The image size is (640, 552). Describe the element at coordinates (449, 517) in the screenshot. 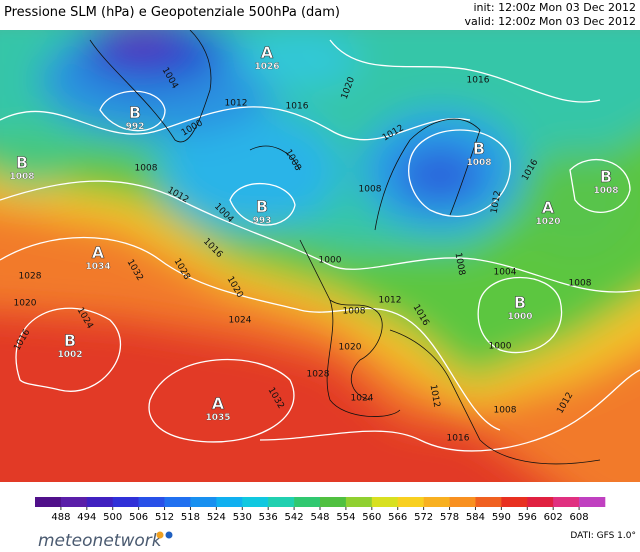

I see `colorbar-tick-label: 578` at that location.